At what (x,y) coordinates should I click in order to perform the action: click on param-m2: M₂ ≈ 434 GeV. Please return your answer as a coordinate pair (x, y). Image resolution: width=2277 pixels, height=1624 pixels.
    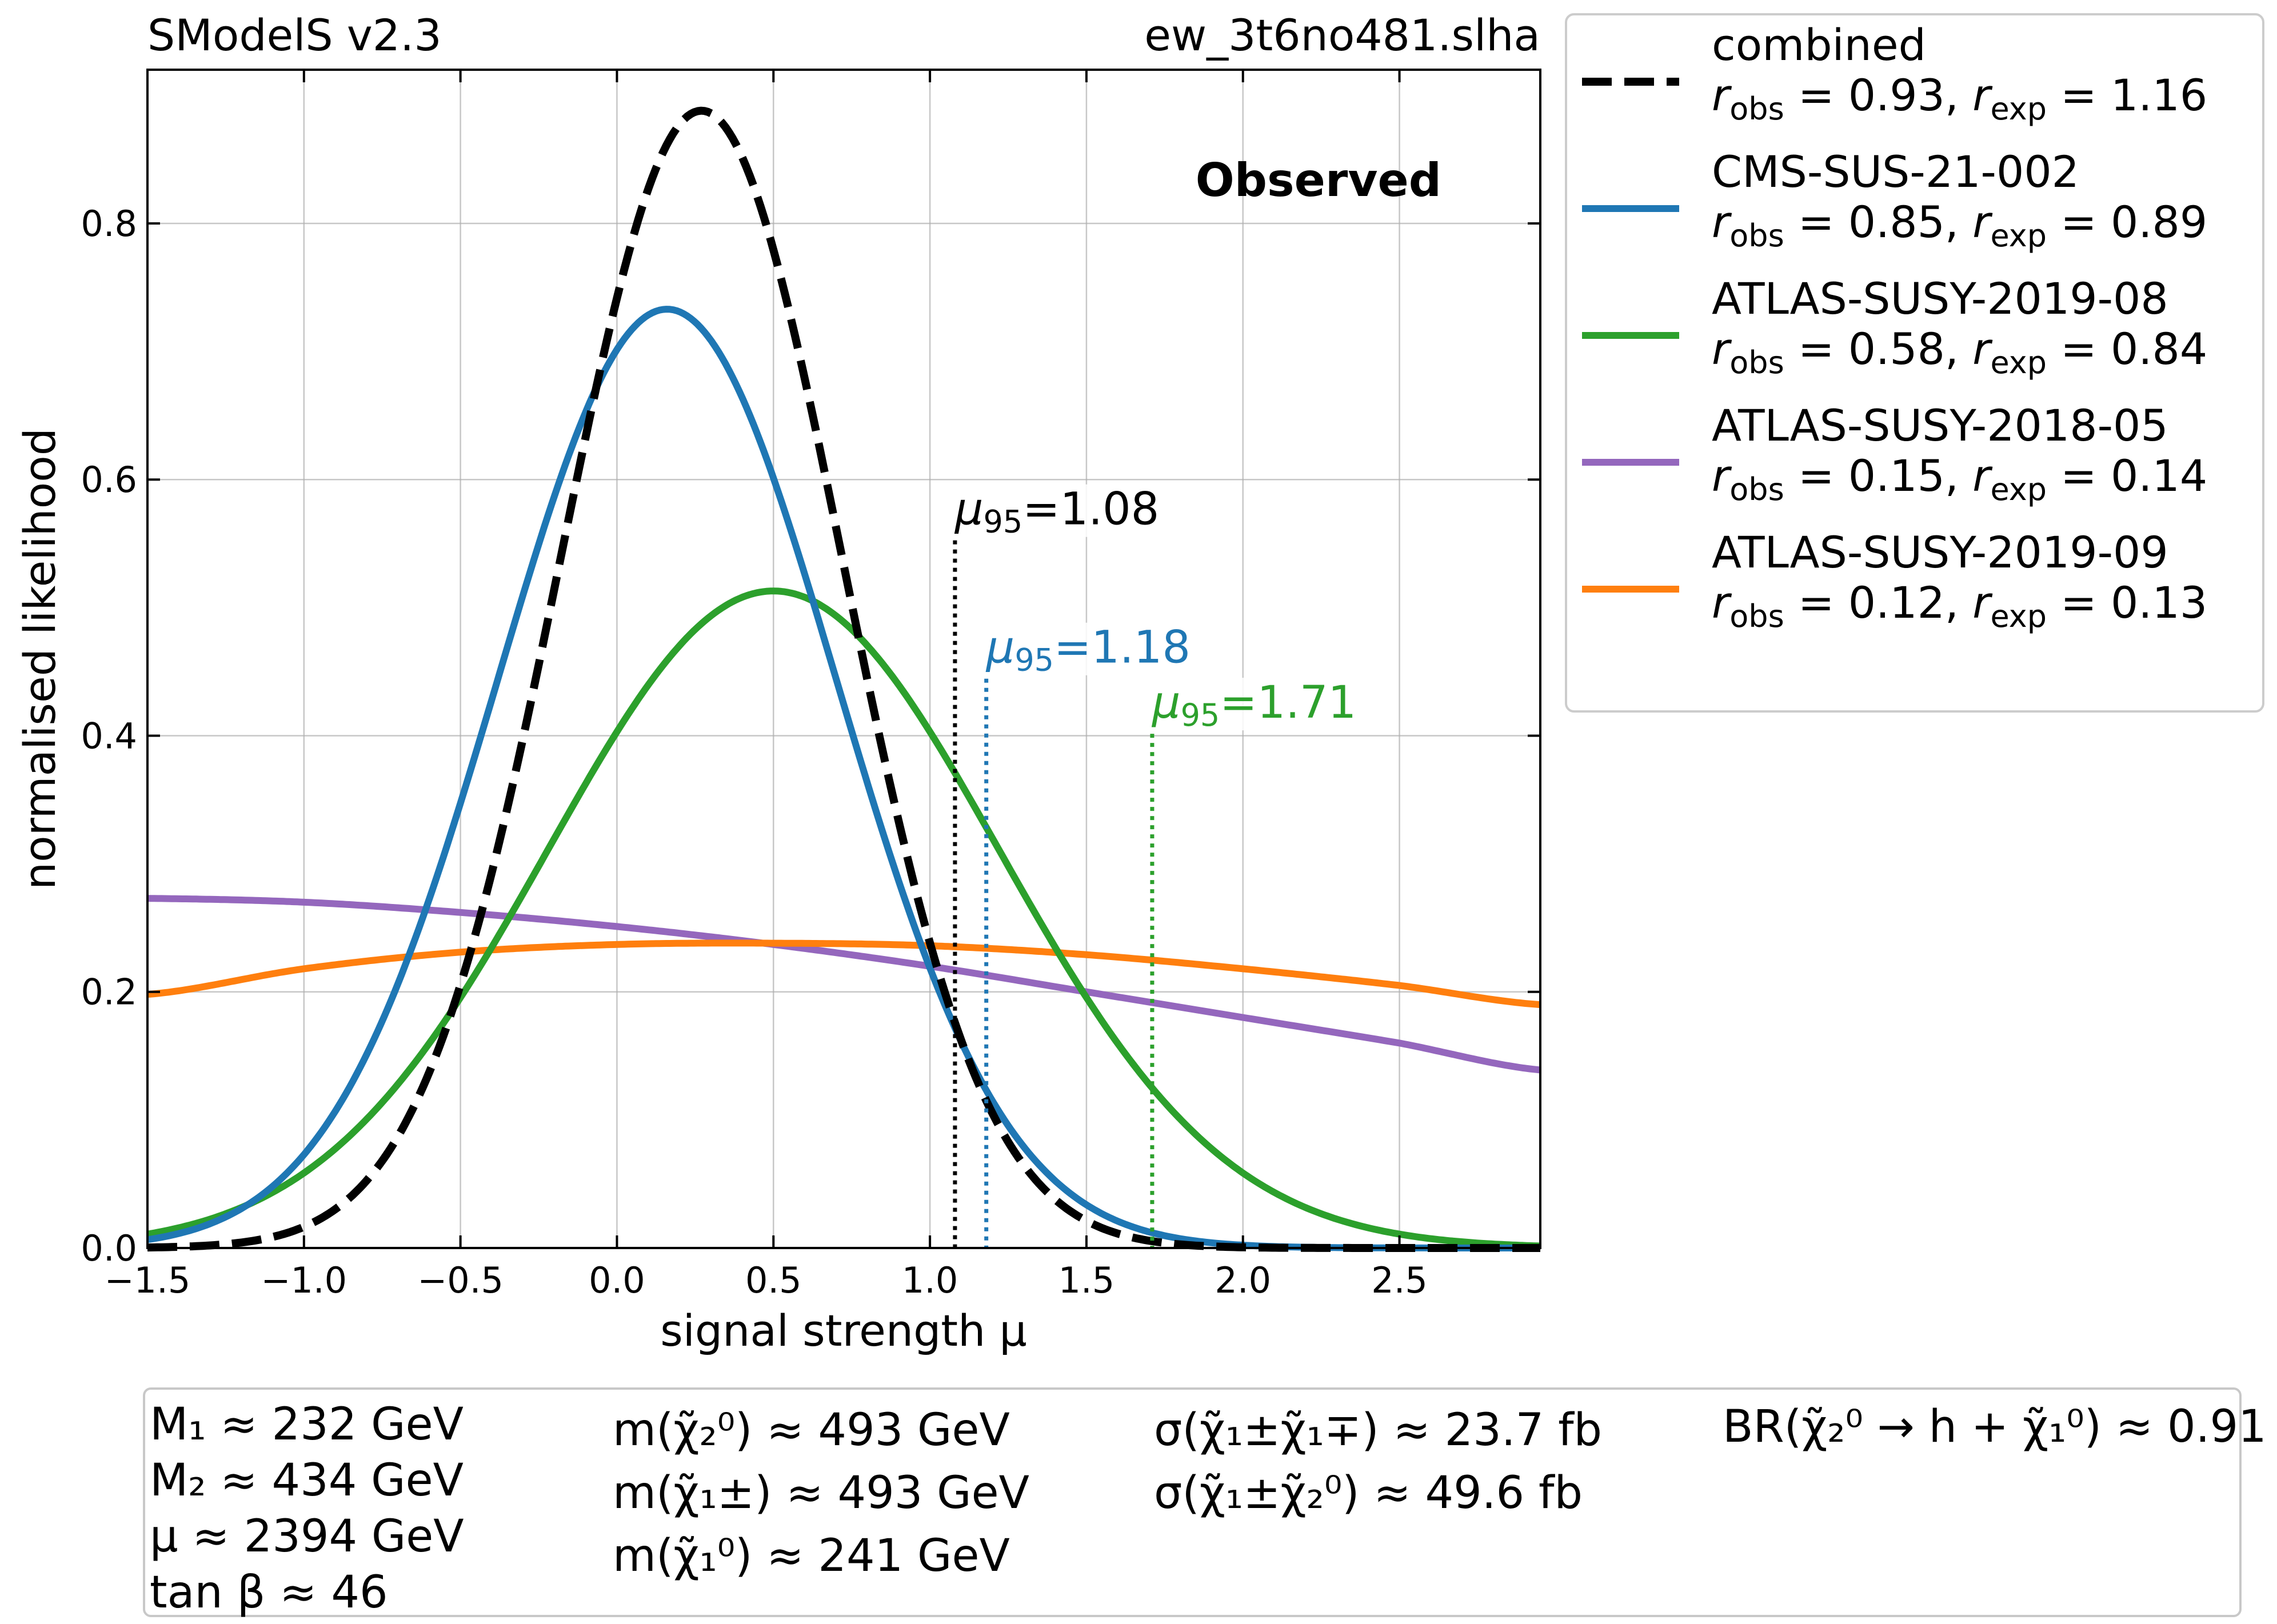
    Looking at the image, I should click on (307, 1480).